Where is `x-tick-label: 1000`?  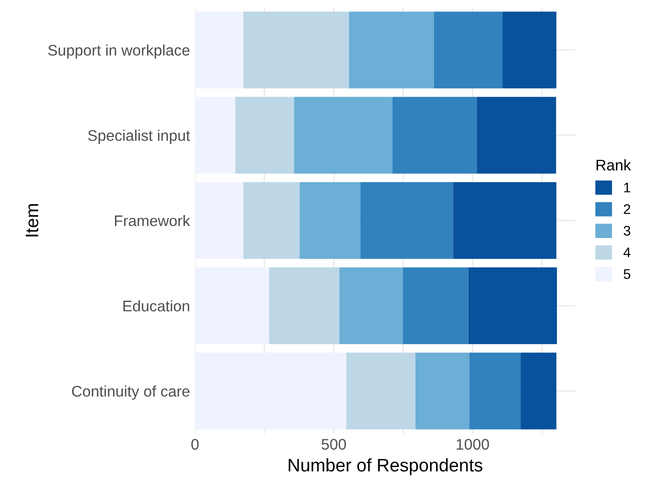 x-tick-label: 1000 is located at coordinates (472, 444).